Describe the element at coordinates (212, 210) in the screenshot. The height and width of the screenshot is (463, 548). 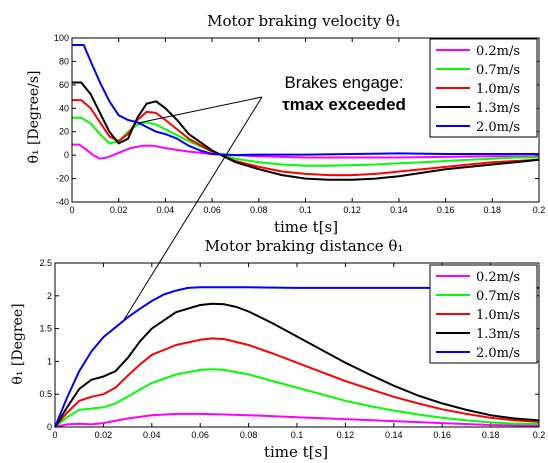
I see `velocity-x-tick-label: 0.06` at that location.